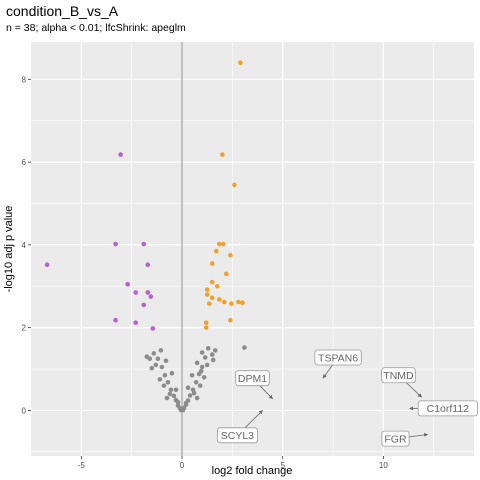 This screenshot has width=480, height=480. What do you see at coordinates (9, 249) in the screenshot?
I see `y-axis-label: -log10 adj p value` at bounding box center [9, 249].